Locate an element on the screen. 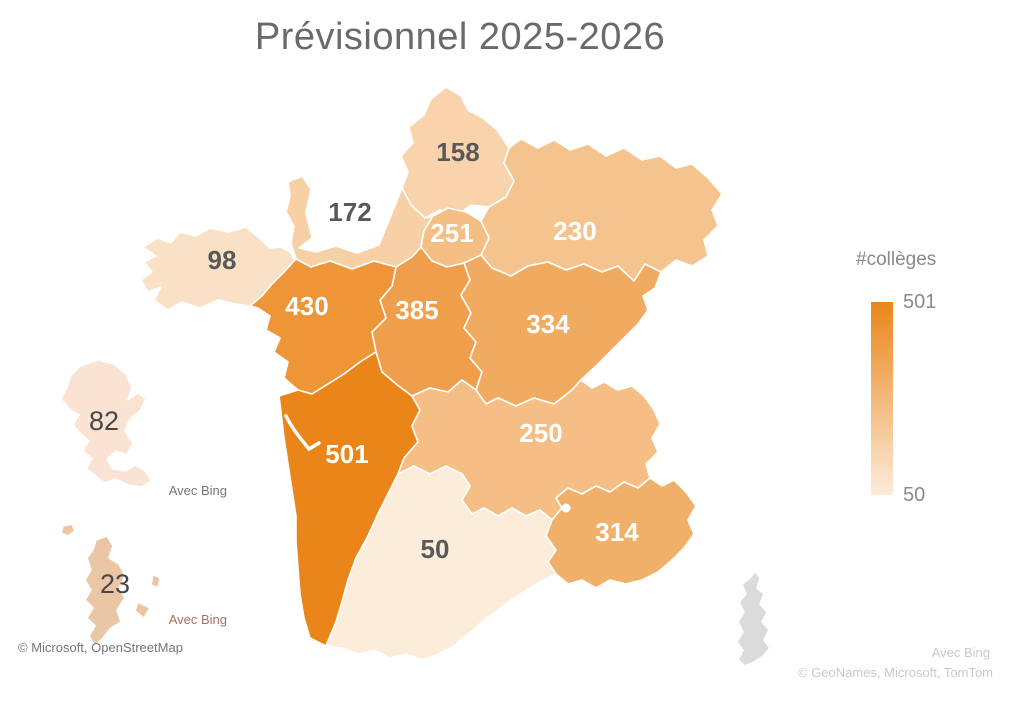 The image size is (1024, 720). region-value-label-mayotte: 23 is located at coordinates (115, 584).